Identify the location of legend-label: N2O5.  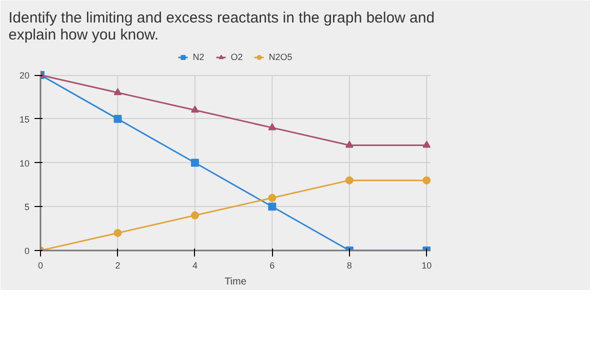
(280, 57).